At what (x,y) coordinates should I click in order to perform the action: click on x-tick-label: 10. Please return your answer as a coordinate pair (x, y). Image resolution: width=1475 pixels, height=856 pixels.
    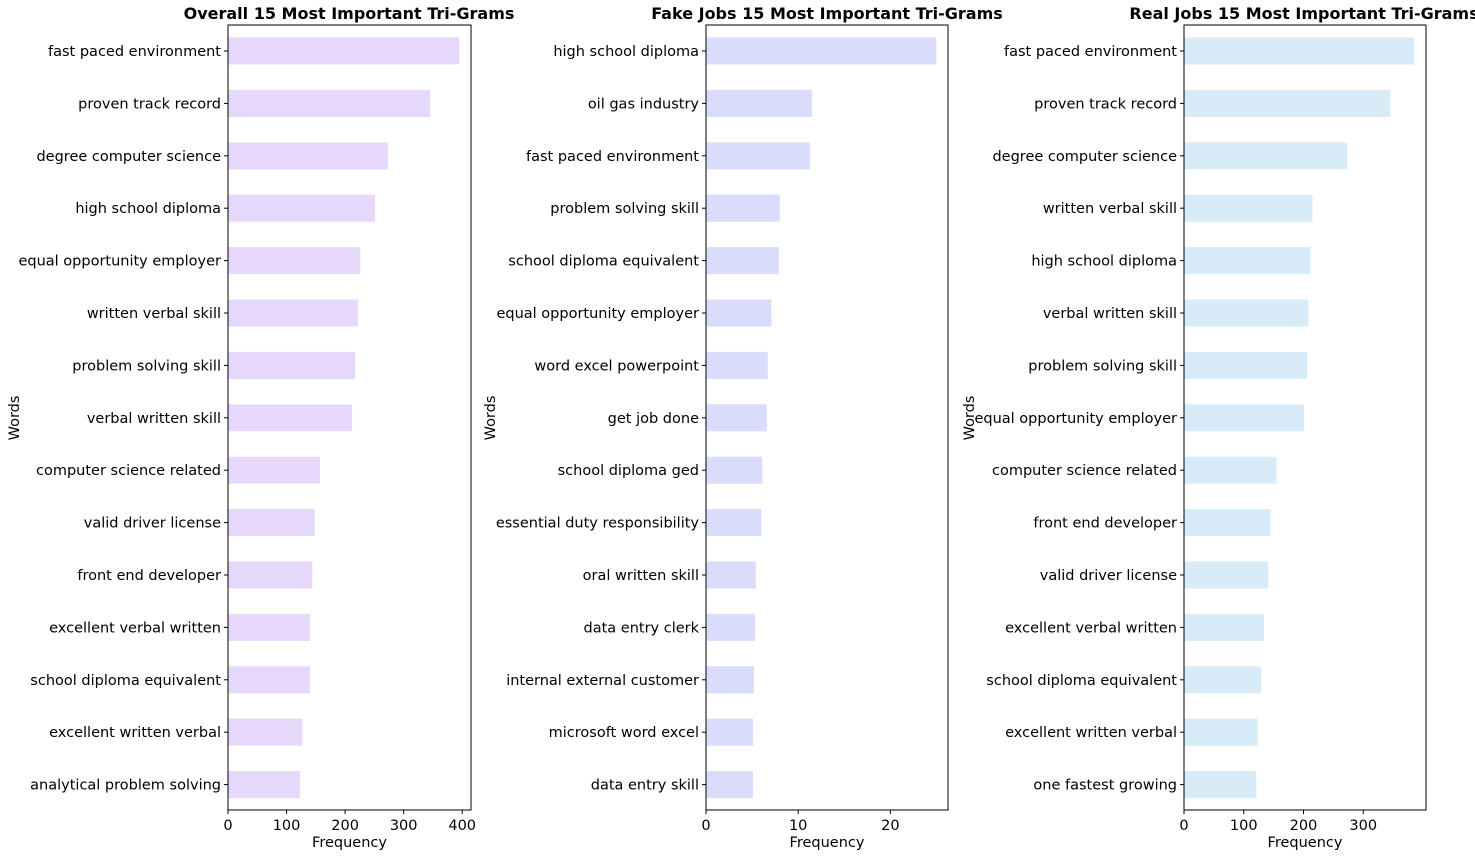
    Looking at the image, I should click on (798, 826).